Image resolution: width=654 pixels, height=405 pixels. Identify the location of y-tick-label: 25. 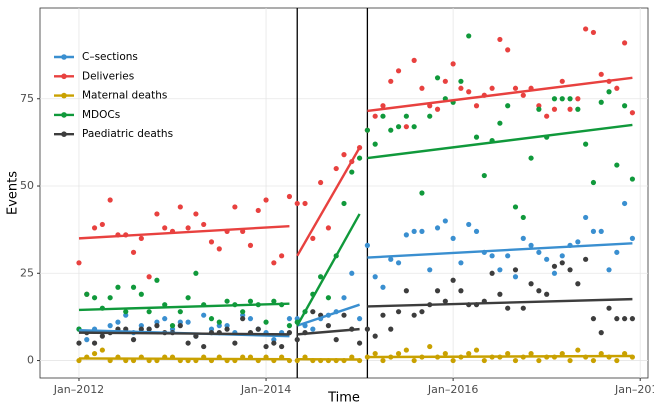
(27, 272).